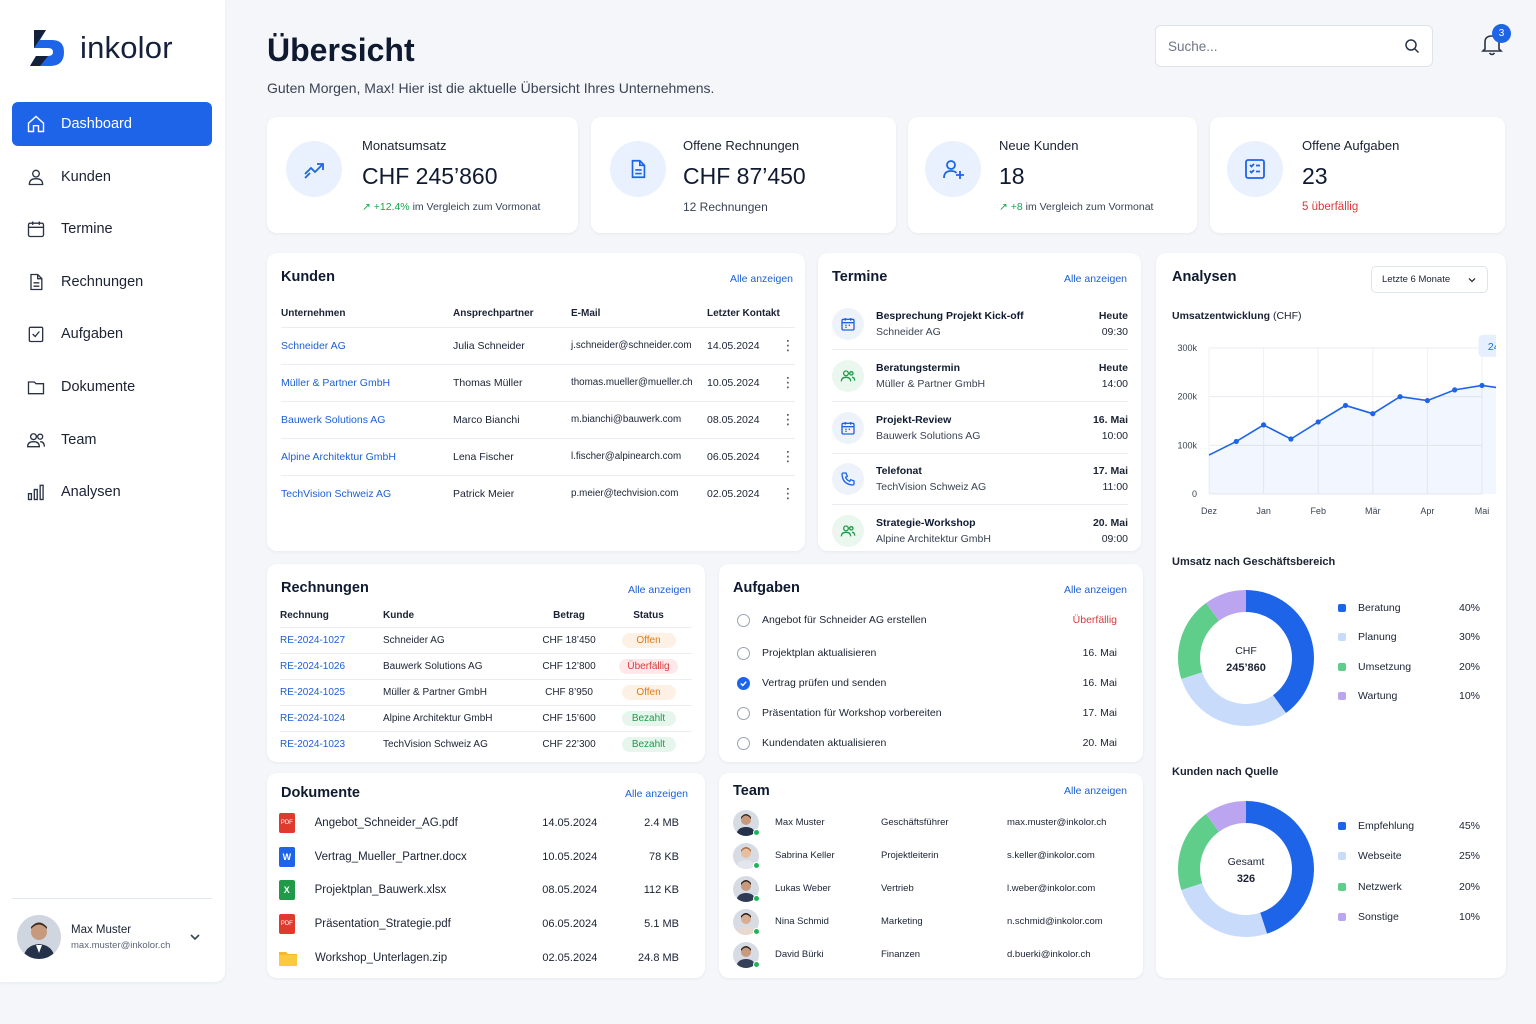 The height and width of the screenshot is (1024, 1536). I want to click on open-invoices-link: 12 Rechnungen, so click(725, 207).